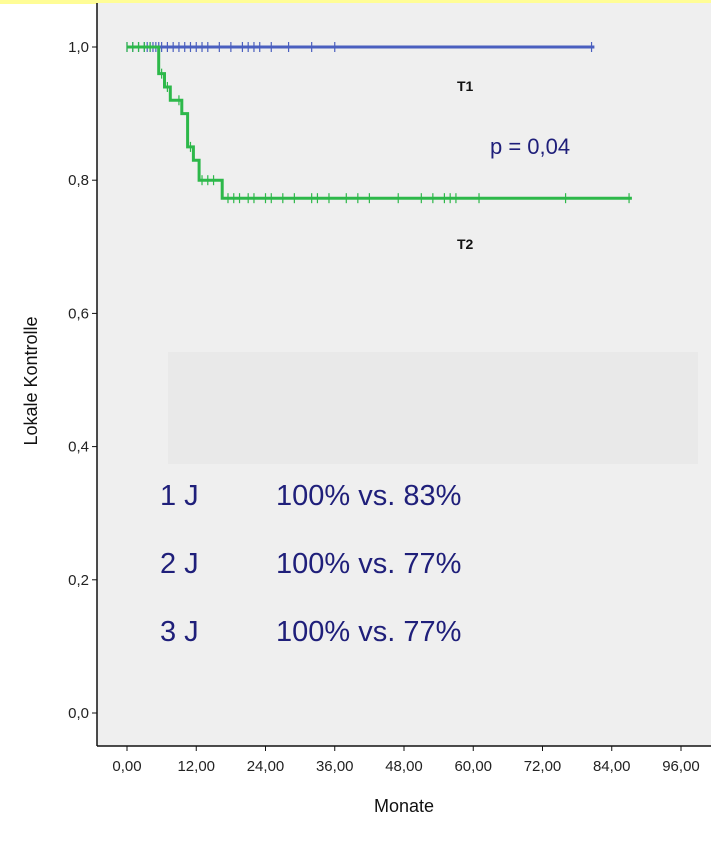 The image size is (711, 843). What do you see at coordinates (179, 496) in the screenshot?
I see `rate-label-1: 1 J` at bounding box center [179, 496].